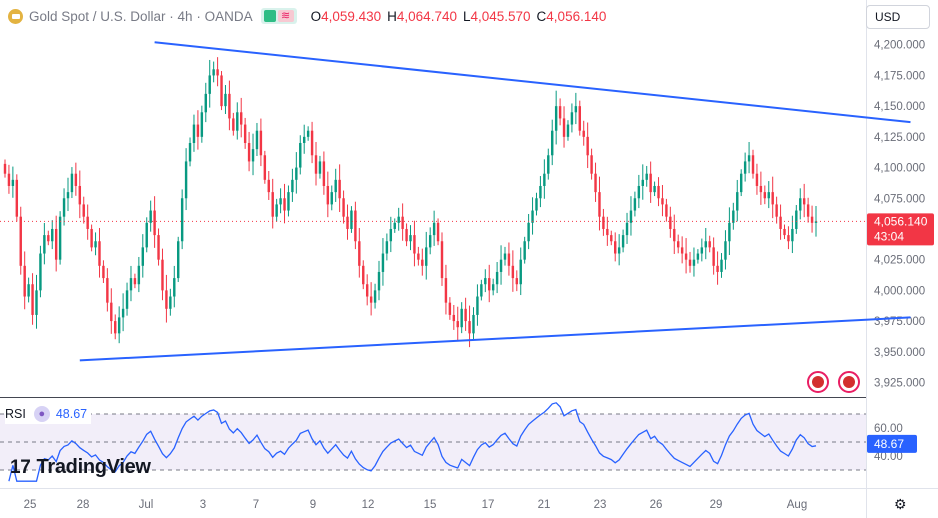 The height and width of the screenshot is (518, 938). Describe the element at coordinates (899, 169) in the screenshot. I see `y-tick-label: 4,100.000` at that location.